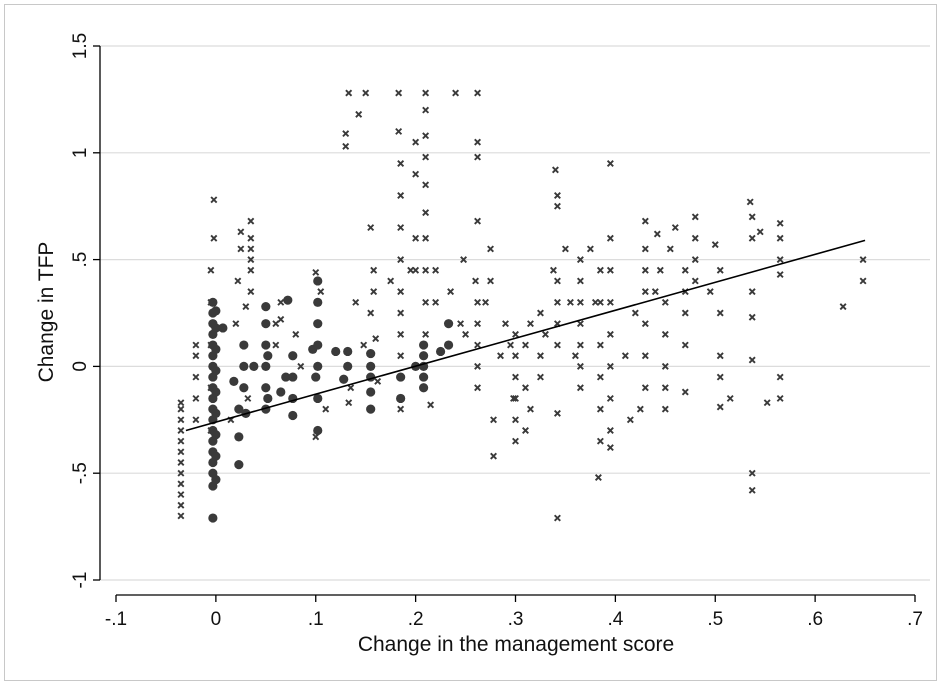  Describe the element at coordinates (715, 619) in the screenshot. I see `x-tick-label: .5` at that location.